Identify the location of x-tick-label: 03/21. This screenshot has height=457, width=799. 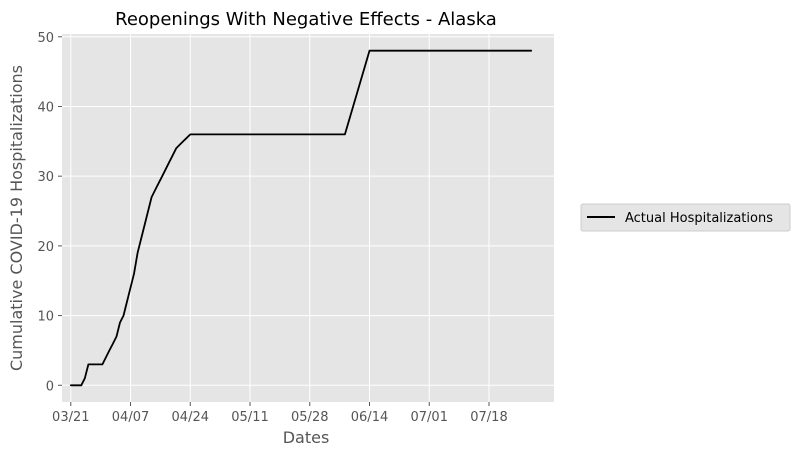
(70, 417).